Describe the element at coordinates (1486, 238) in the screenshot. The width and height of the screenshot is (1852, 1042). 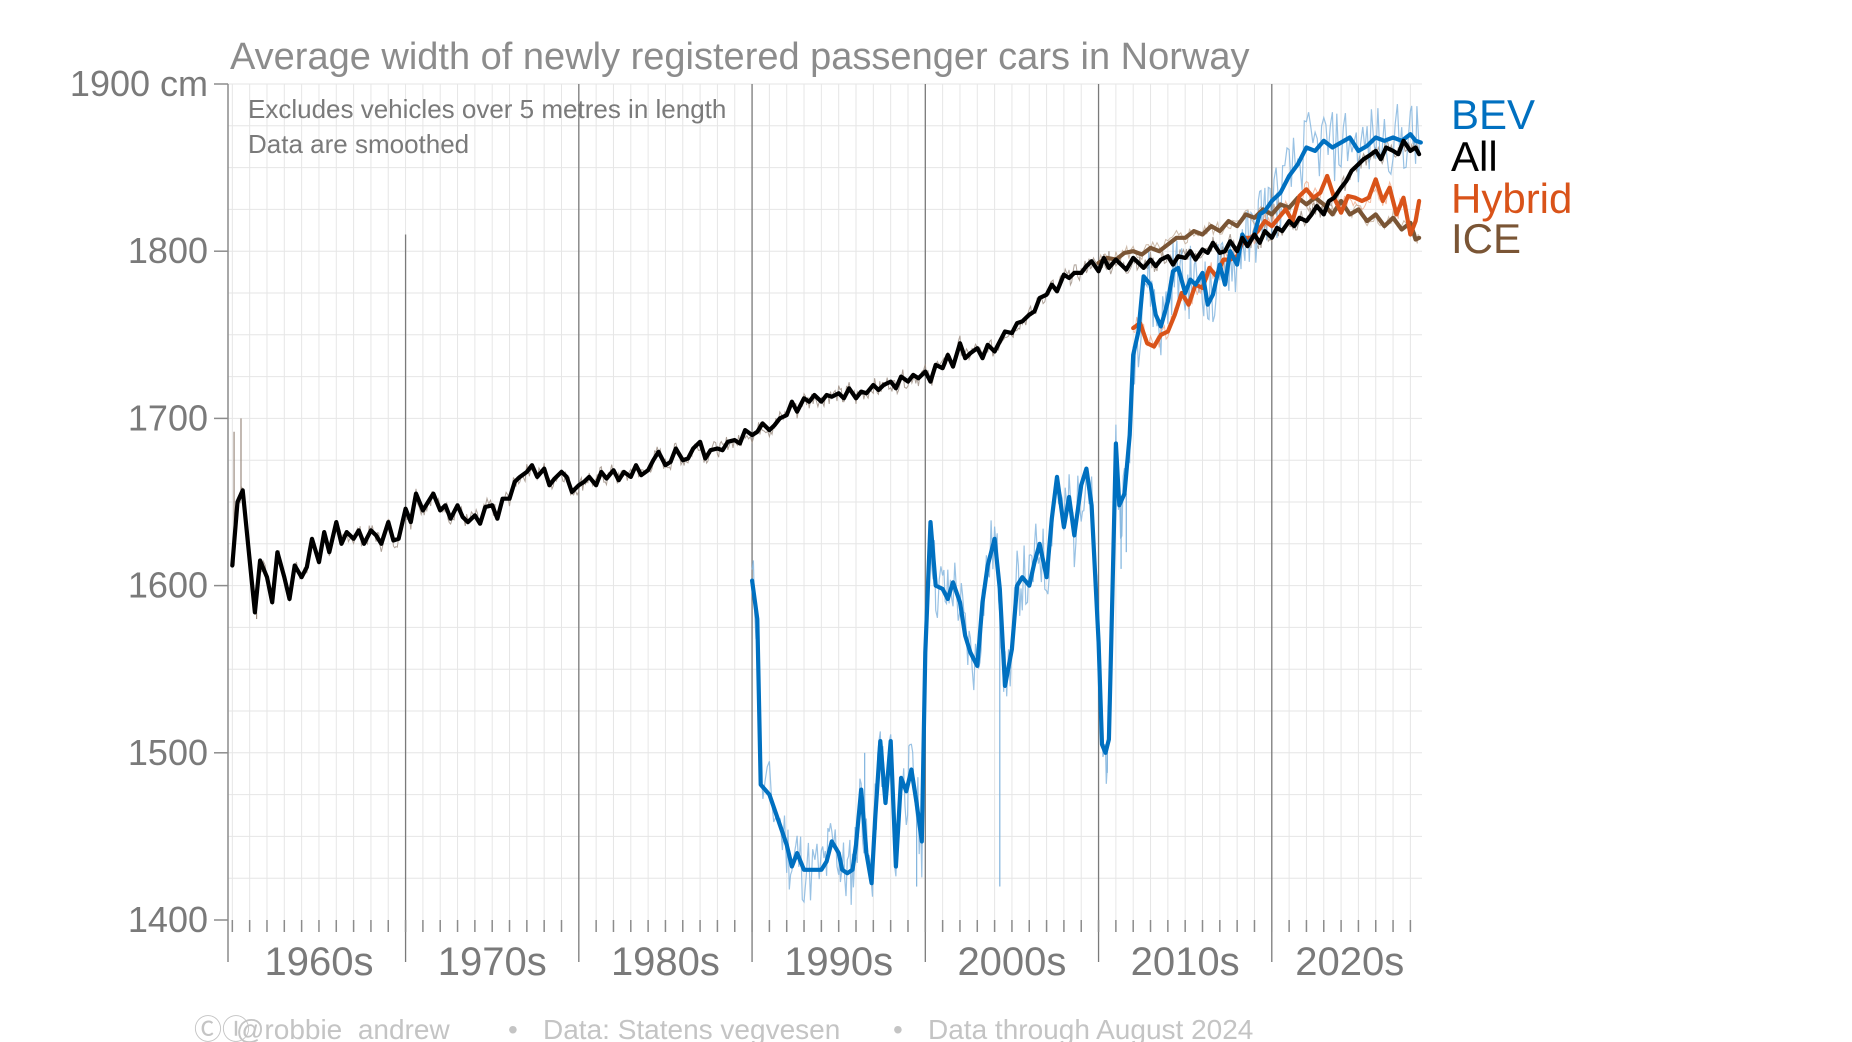
I see `legend-entry-ice: ICE` at that location.